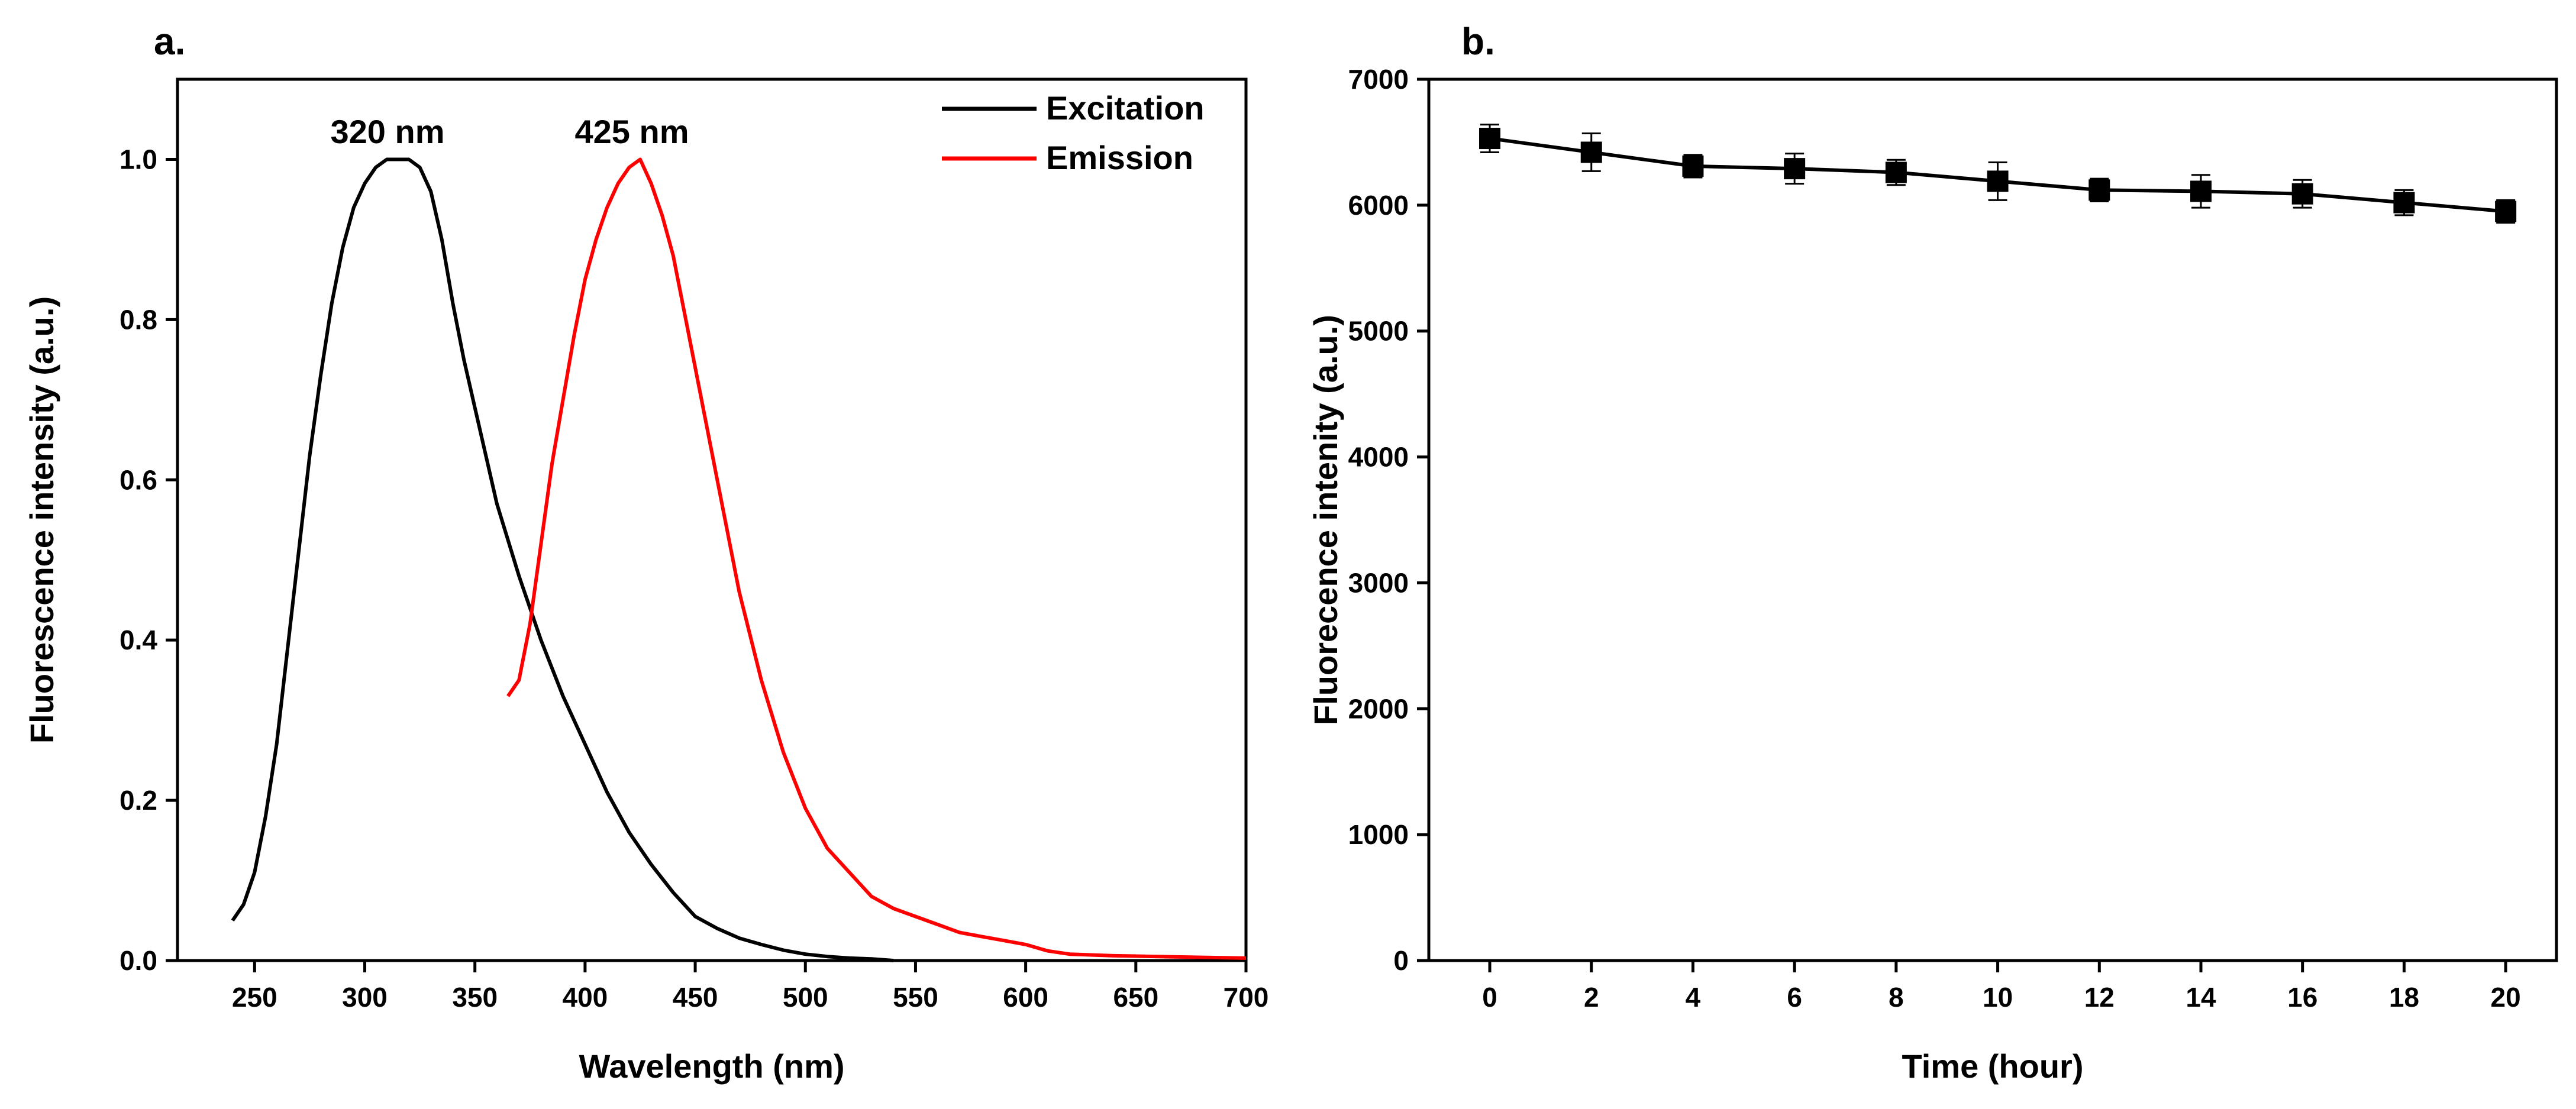 This screenshot has width=2576, height=1109. I want to click on y-tick-label: 4000, so click(1378, 457).